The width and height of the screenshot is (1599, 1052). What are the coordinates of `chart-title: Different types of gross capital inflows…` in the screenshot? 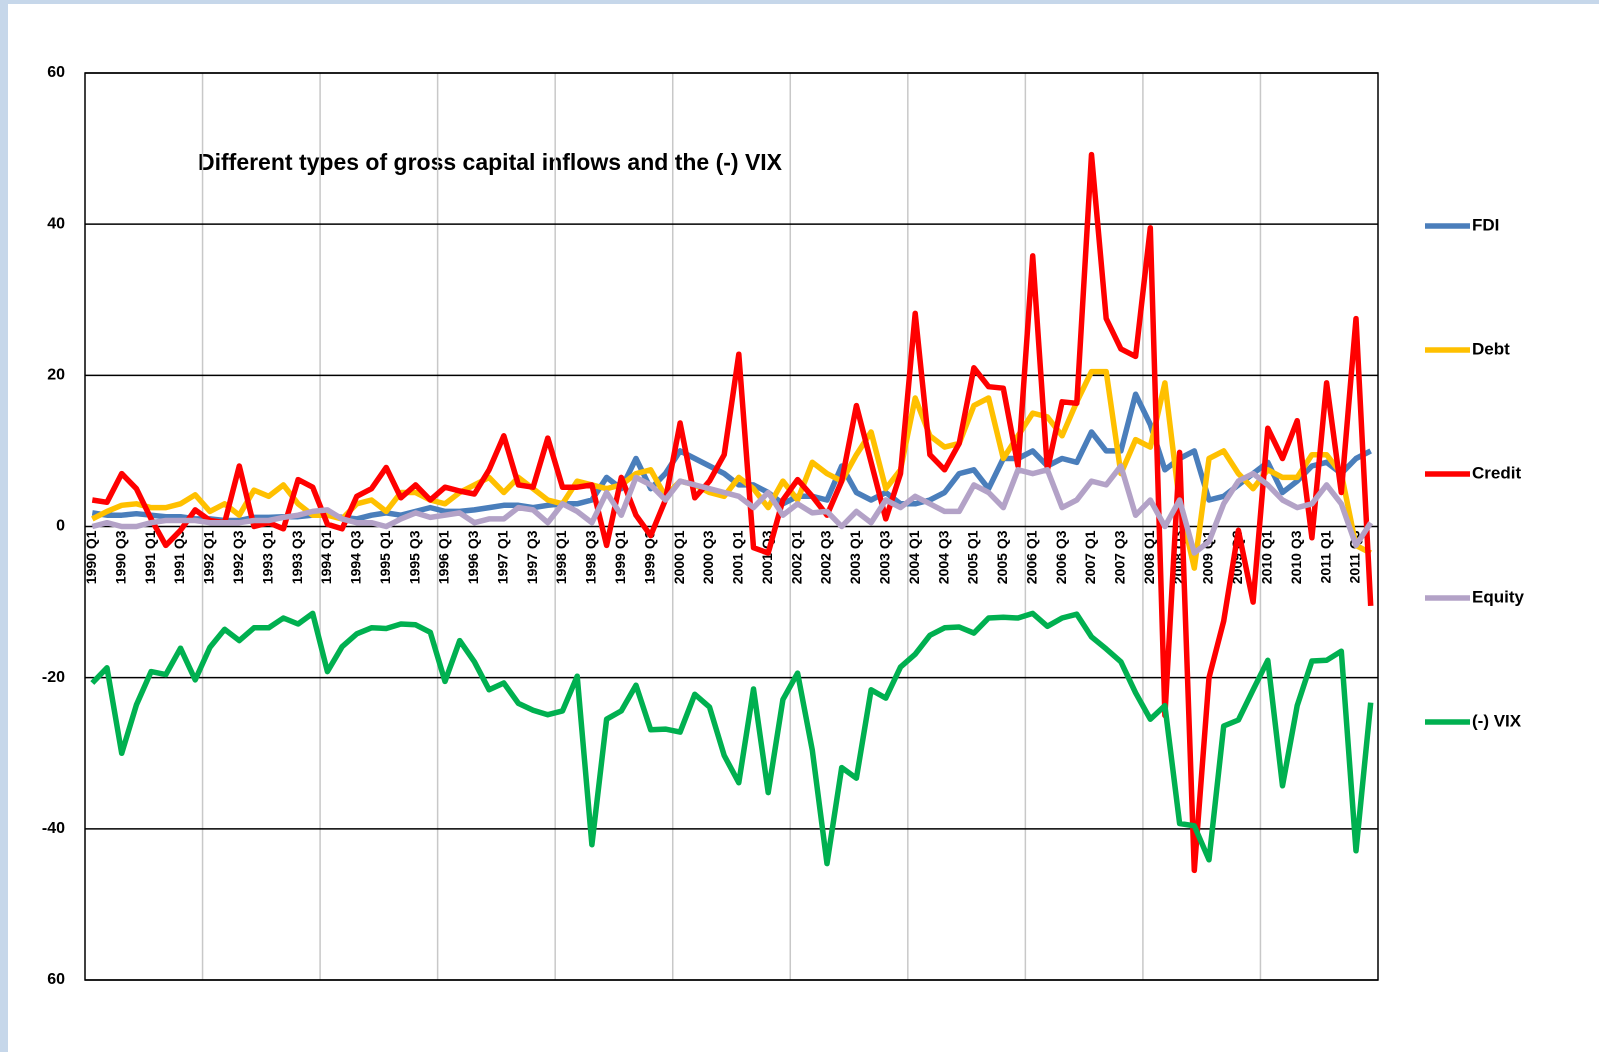 It's located at (490, 162).